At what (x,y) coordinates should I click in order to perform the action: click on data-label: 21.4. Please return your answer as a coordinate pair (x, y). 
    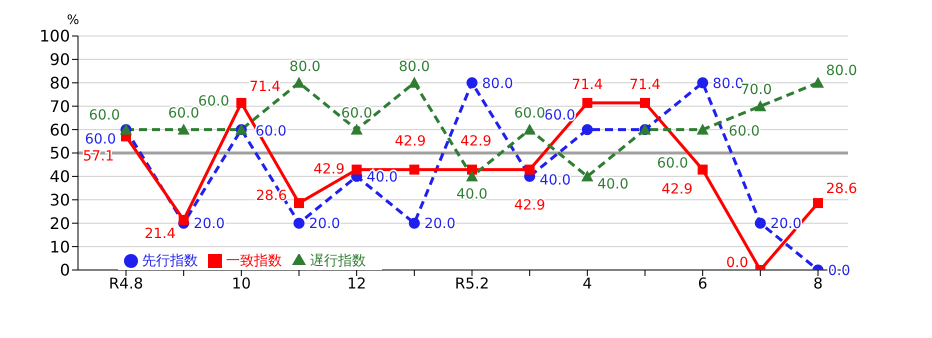
    Looking at the image, I should click on (160, 234).